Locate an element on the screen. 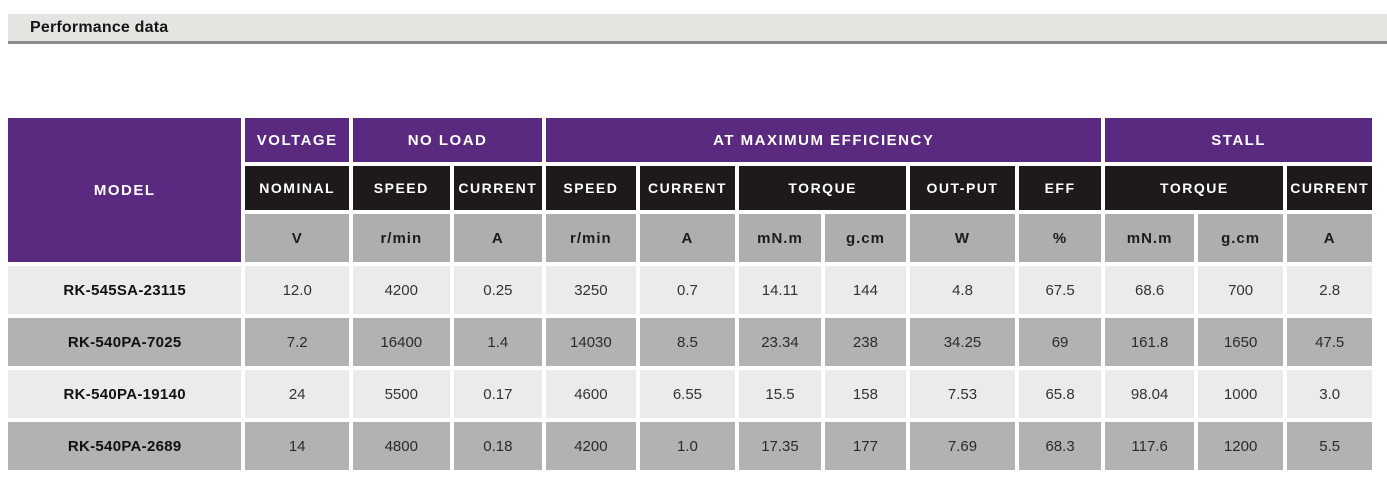  value-cell: 14.11 is located at coordinates (780, 290).